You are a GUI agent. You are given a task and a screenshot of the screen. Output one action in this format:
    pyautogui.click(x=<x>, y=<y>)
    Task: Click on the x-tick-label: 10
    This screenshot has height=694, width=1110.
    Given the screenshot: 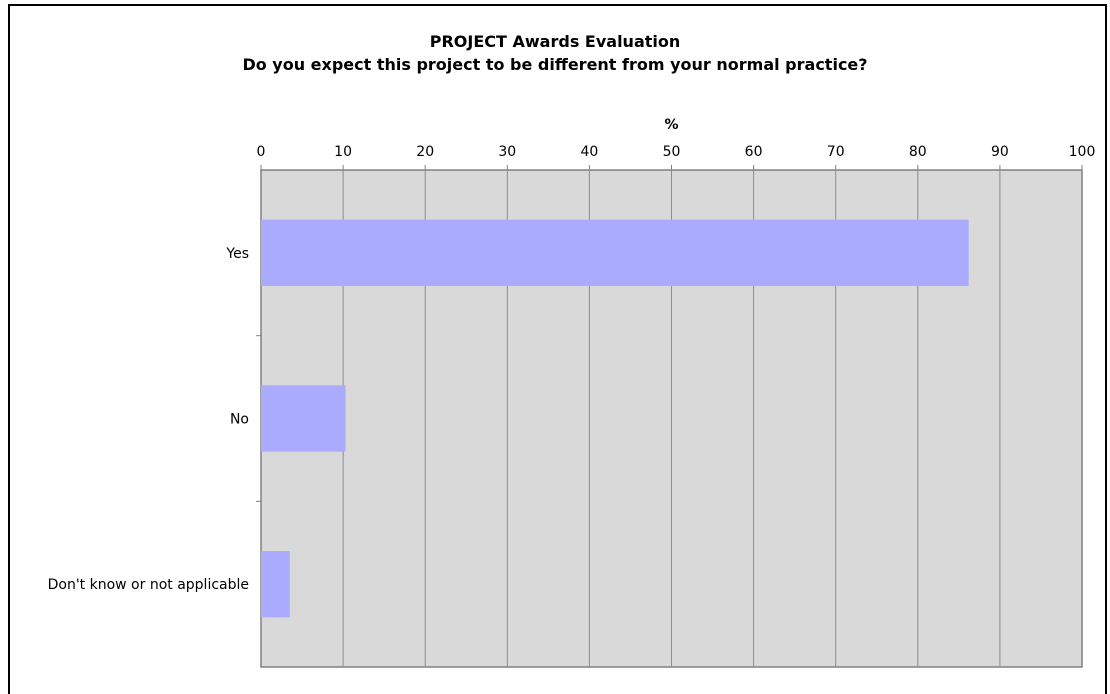 What is the action you would take?
    pyautogui.click(x=343, y=152)
    